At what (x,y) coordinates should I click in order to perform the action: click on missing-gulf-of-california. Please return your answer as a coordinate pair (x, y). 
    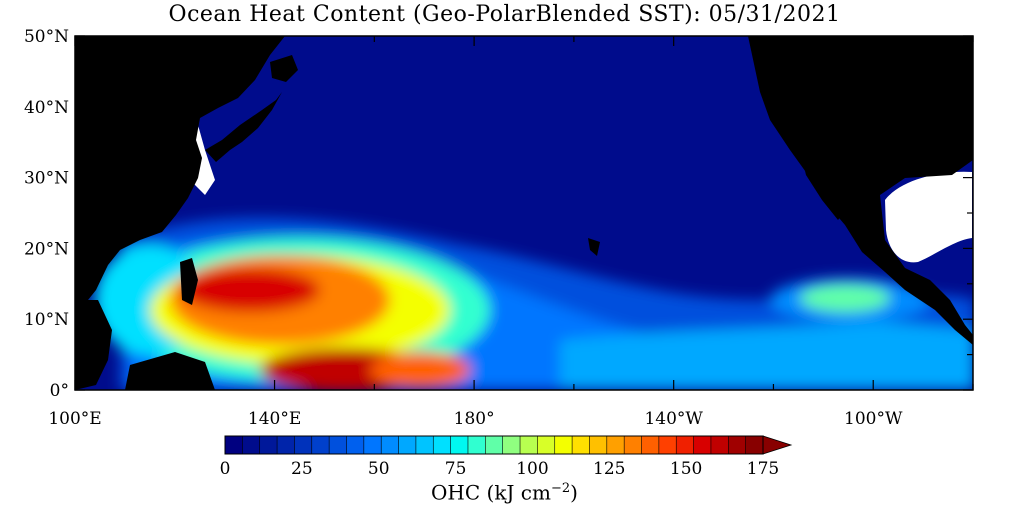
    Looking at the image, I should click on (928, 217).